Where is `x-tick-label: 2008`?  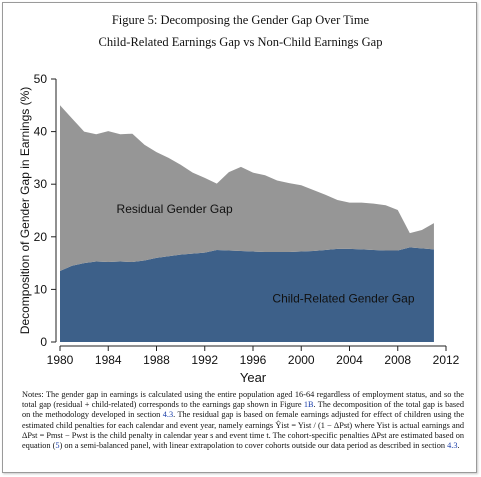 x-tick-label: 2008 is located at coordinates (397, 360).